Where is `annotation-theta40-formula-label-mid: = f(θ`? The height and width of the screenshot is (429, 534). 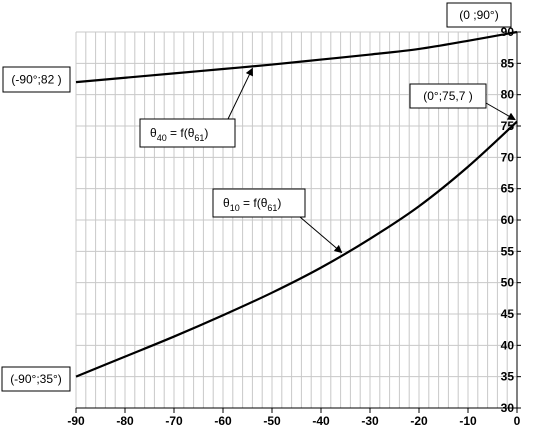
annotation-theta40-formula-label-mid: = f(θ is located at coordinates (181, 133).